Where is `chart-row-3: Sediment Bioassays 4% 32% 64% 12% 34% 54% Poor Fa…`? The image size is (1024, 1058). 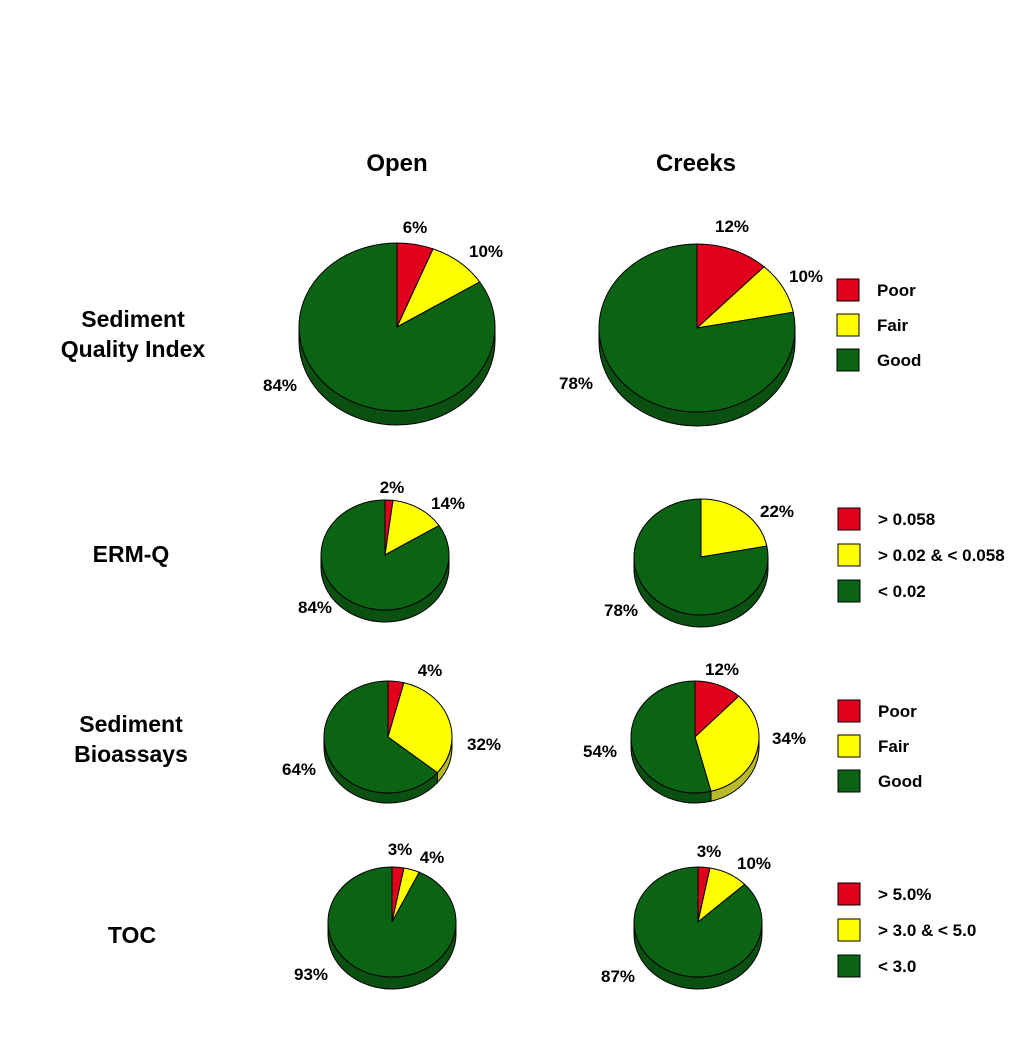 chart-row-3: Sediment Bioassays 4% 32% 64% 12% 34% 54% Poor Fa… is located at coordinates (498, 732).